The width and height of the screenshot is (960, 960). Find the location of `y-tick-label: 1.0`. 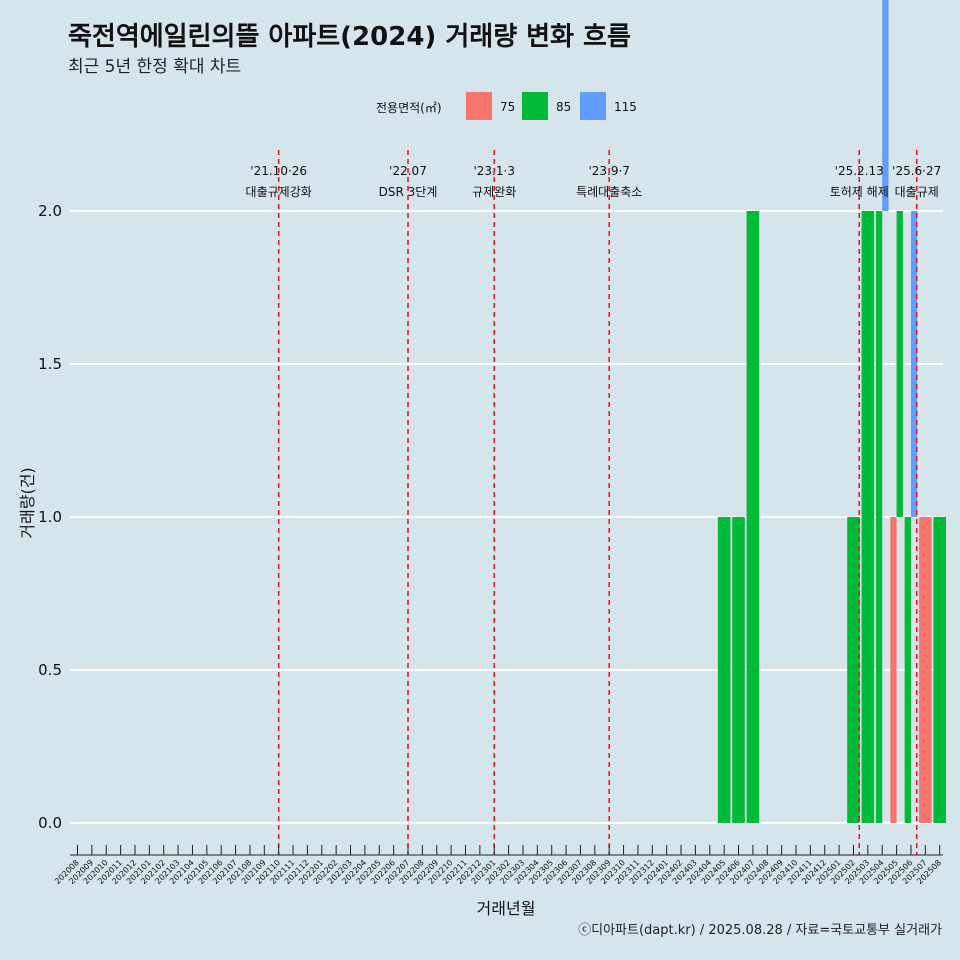

y-tick-label: 1.0 is located at coordinates (50, 517).